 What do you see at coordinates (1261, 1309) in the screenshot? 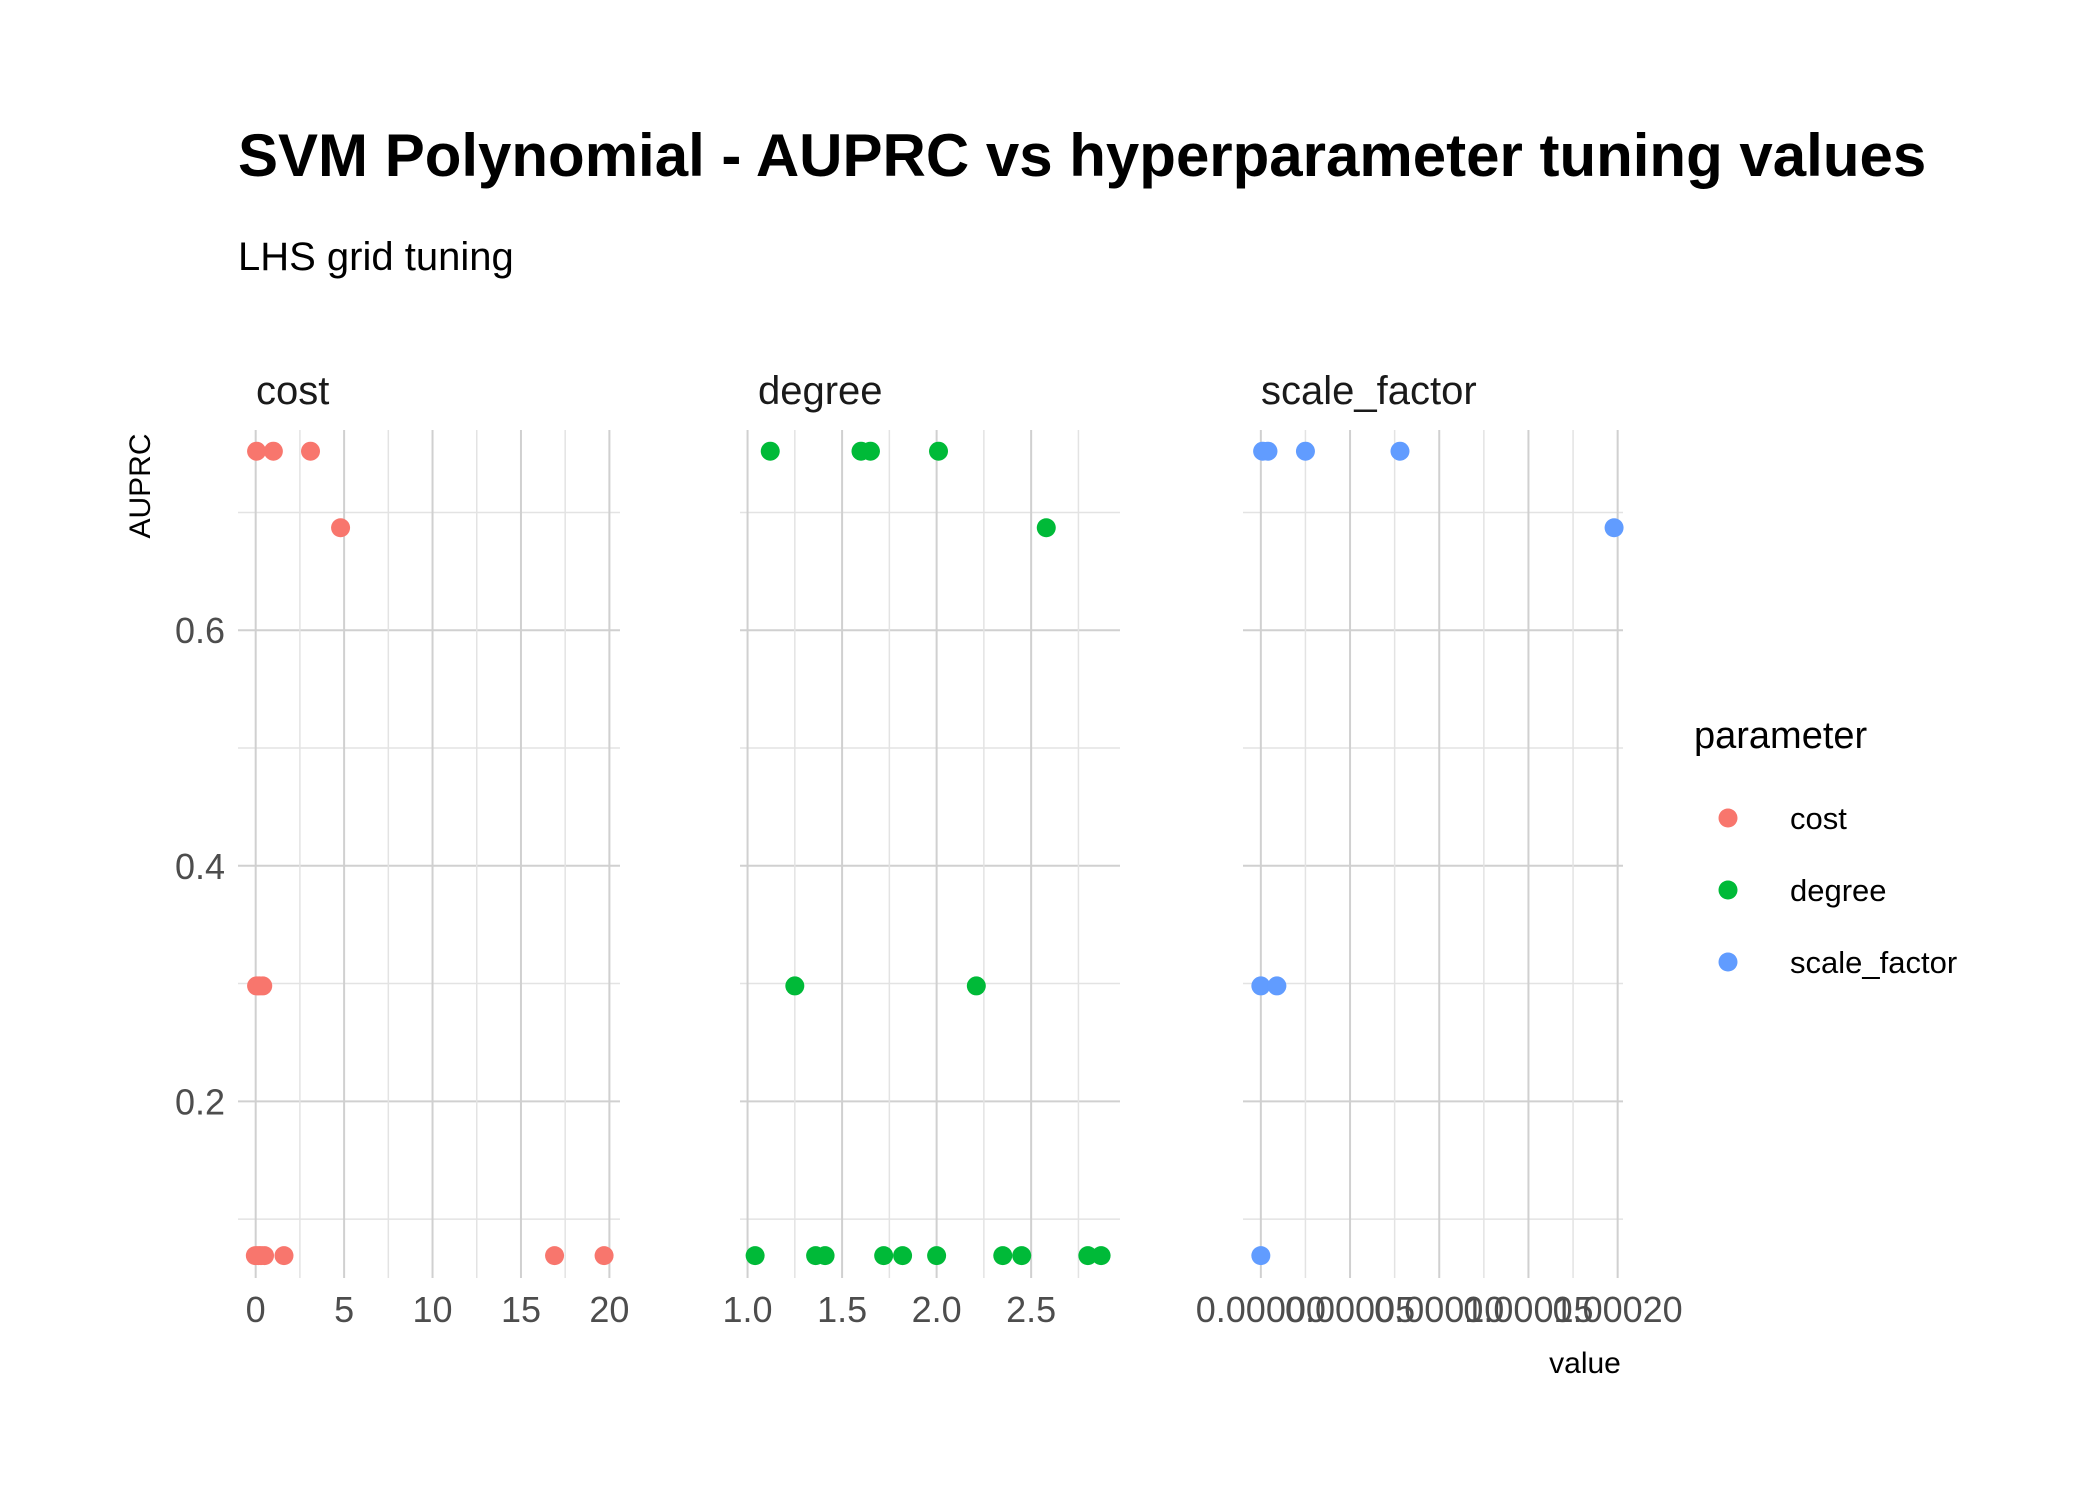
I see `x-tick-label: 0.00000` at bounding box center [1261, 1309].